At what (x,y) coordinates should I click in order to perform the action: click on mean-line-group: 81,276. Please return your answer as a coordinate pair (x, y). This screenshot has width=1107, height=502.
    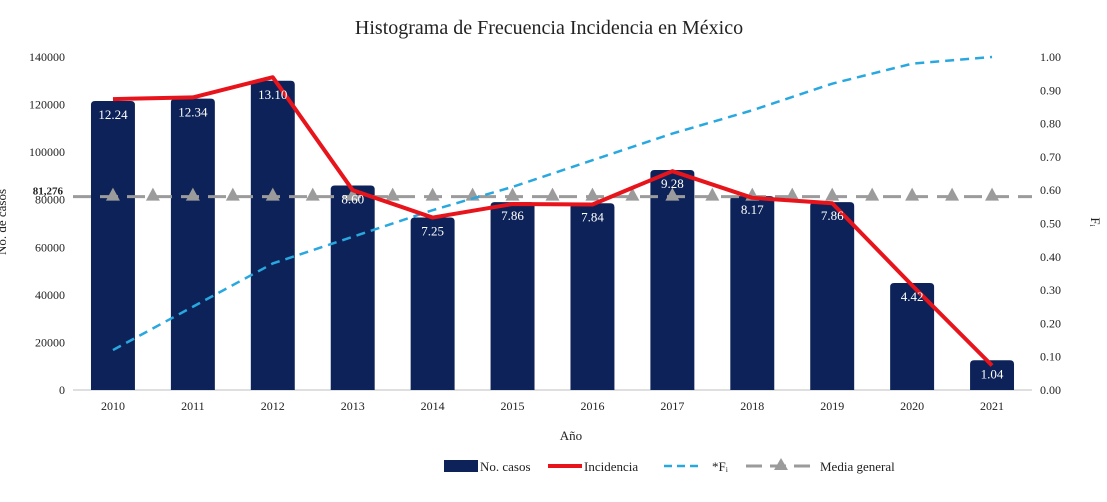
    Looking at the image, I should click on (532, 193).